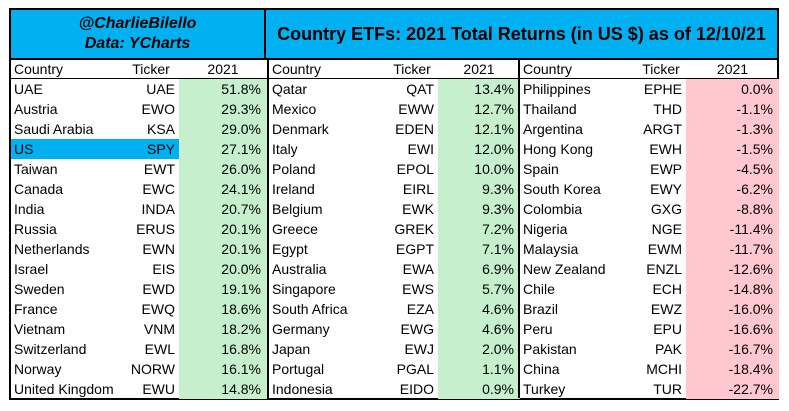 The width and height of the screenshot is (789, 411). Describe the element at coordinates (479, 189) in the screenshot. I see `return-cell: 9.3%` at that location.